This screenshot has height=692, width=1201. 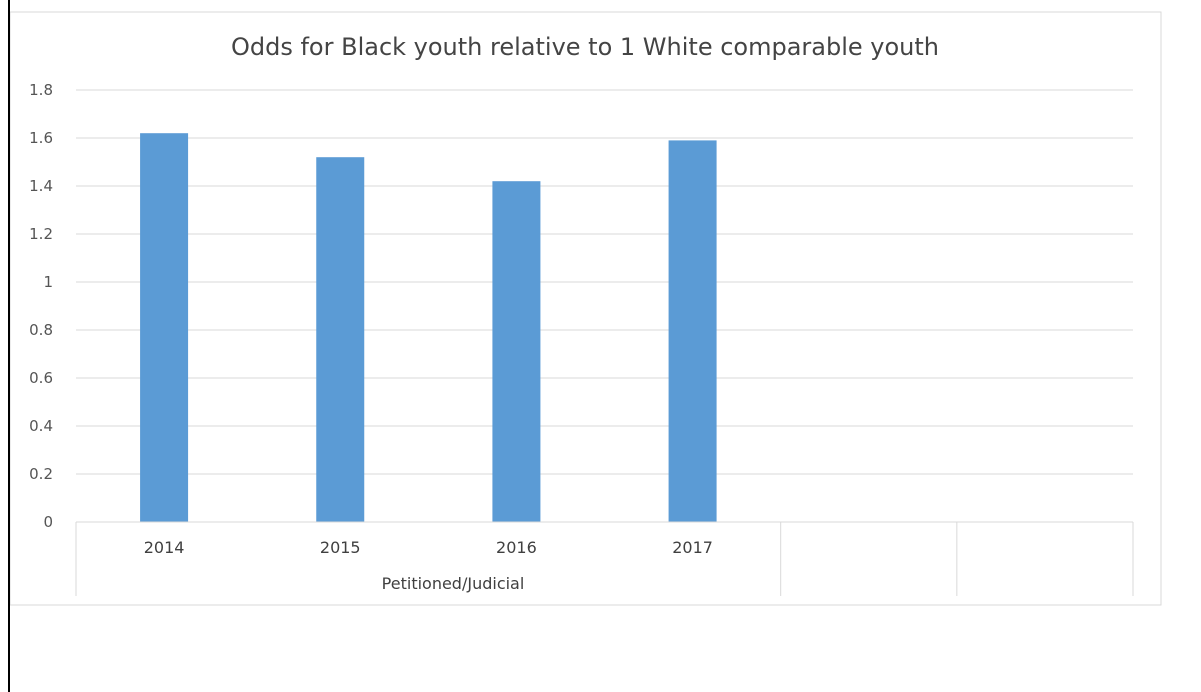 What do you see at coordinates (41, 90) in the screenshot?
I see `y-tick-label: 1.8` at bounding box center [41, 90].